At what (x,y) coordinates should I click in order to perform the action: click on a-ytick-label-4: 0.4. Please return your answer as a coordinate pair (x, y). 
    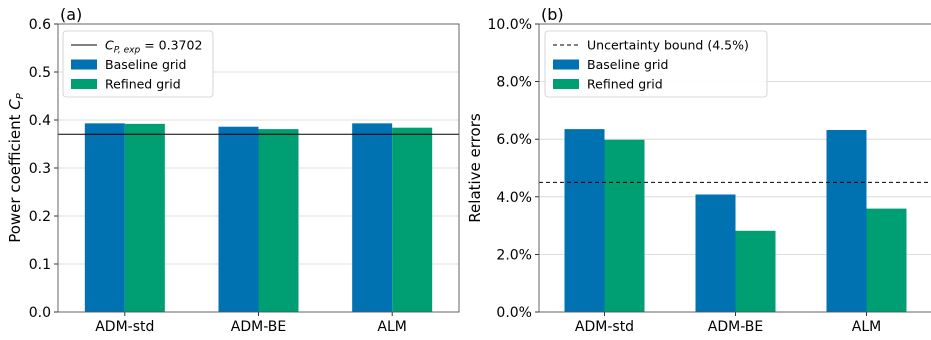
    Looking at the image, I should click on (40, 121).